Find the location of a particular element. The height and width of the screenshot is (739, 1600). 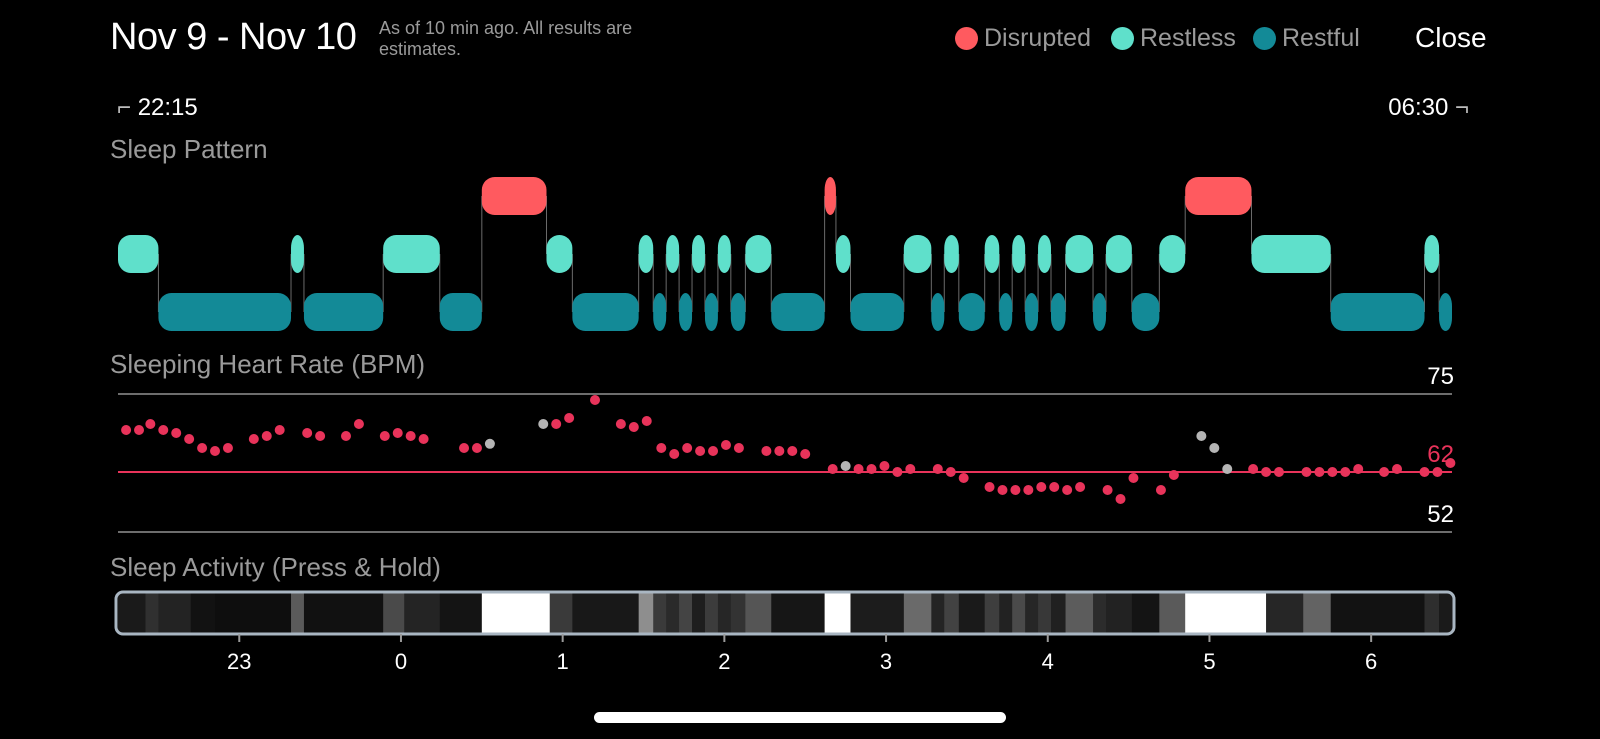

heart-rate-points is located at coordinates (788, 449).